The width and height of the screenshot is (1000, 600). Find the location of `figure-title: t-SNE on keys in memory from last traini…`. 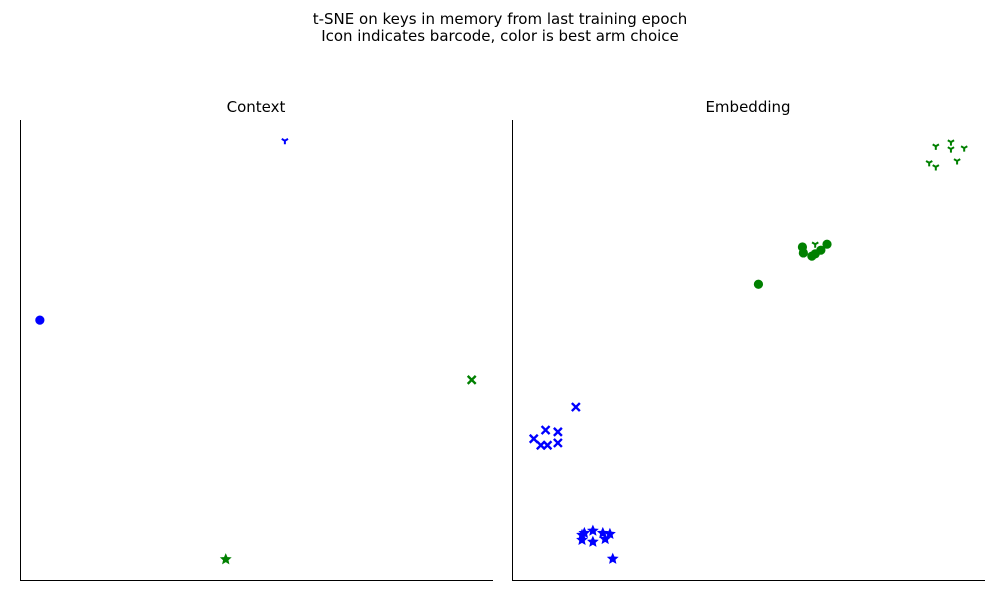

figure-title: t-SNE on keys in memory from last traini… is located at coordinates (500, 19).